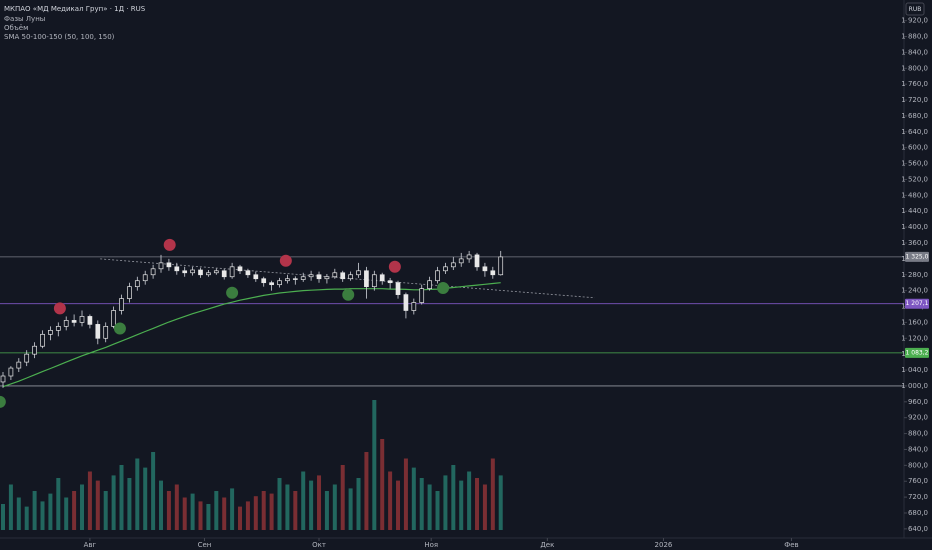  I want to click on y-tick-label: 680,0, so click(918, 513).